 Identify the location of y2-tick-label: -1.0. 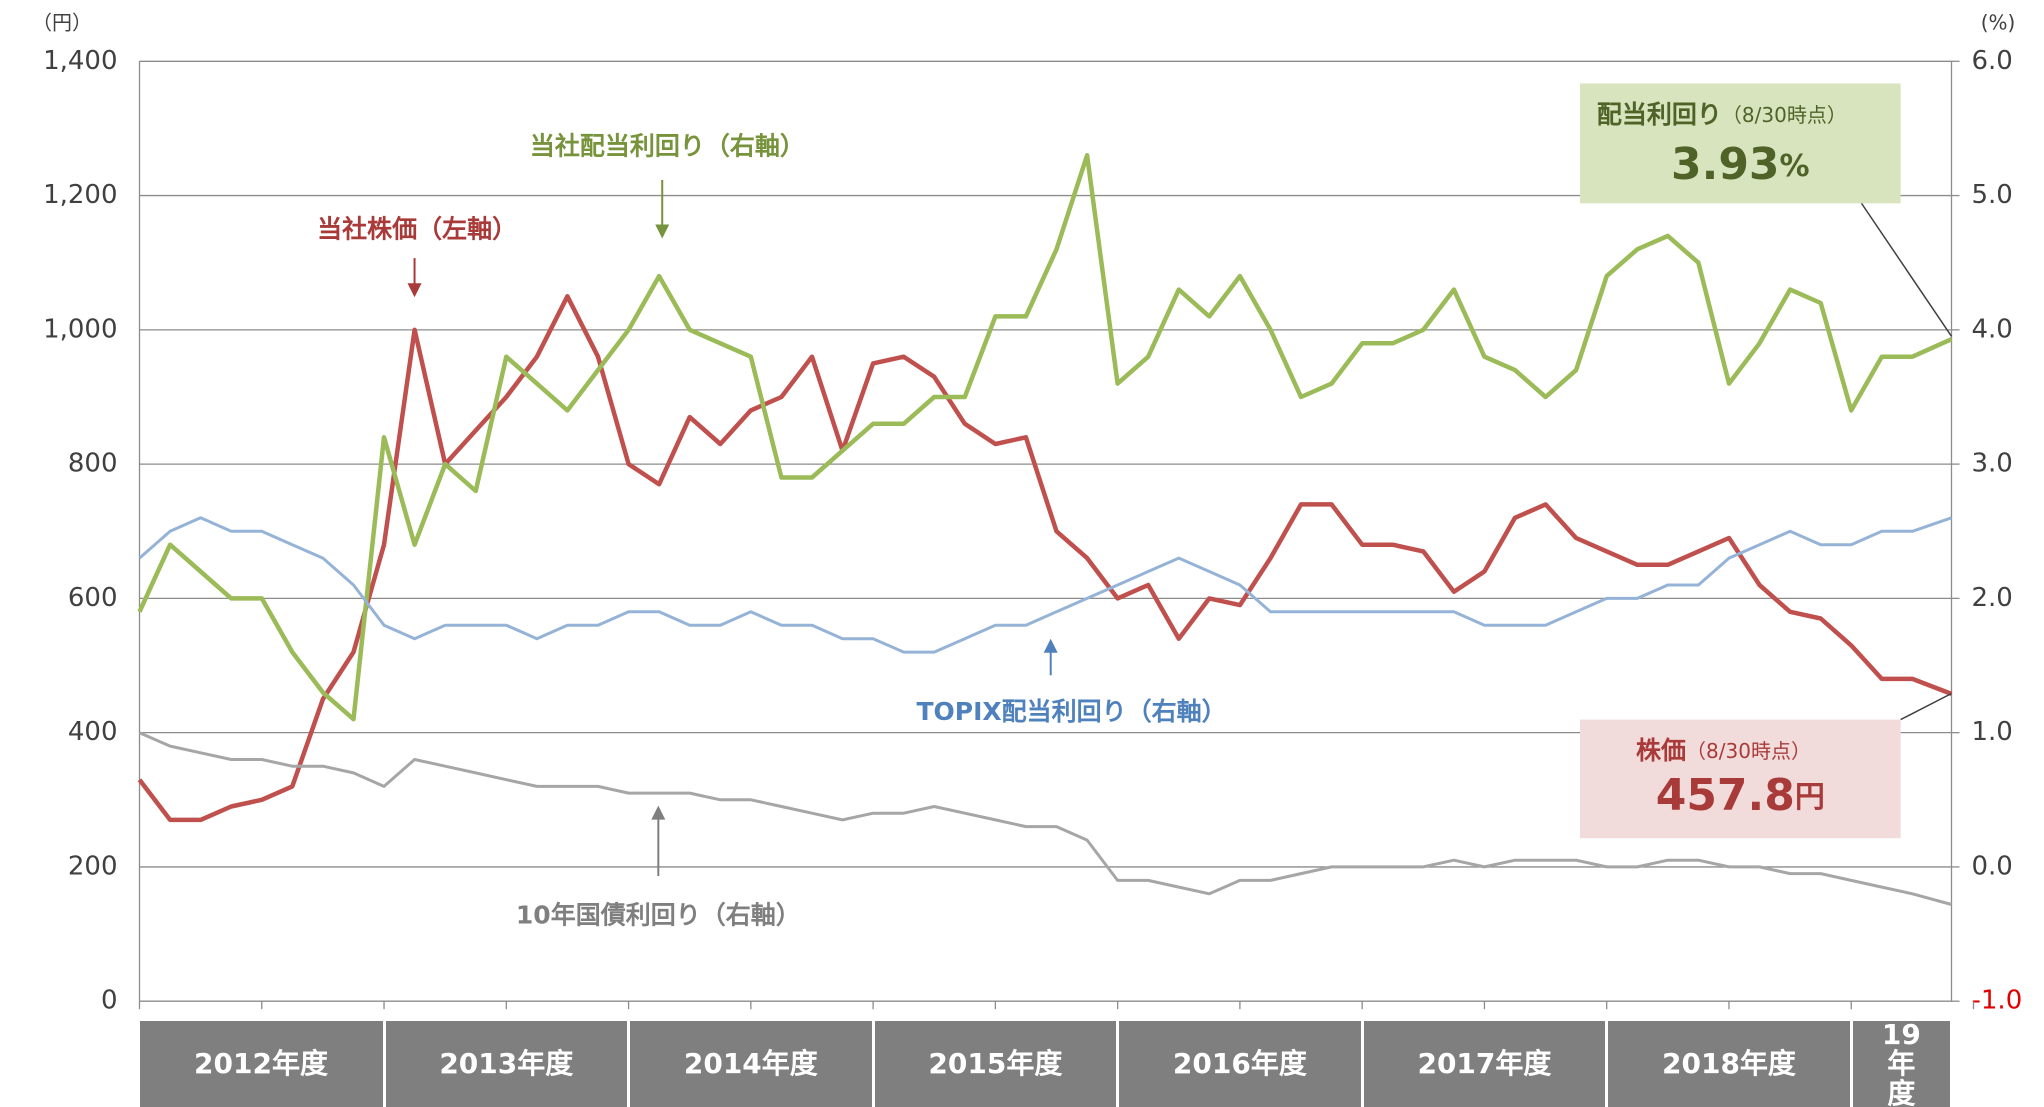
(1997, 1001).